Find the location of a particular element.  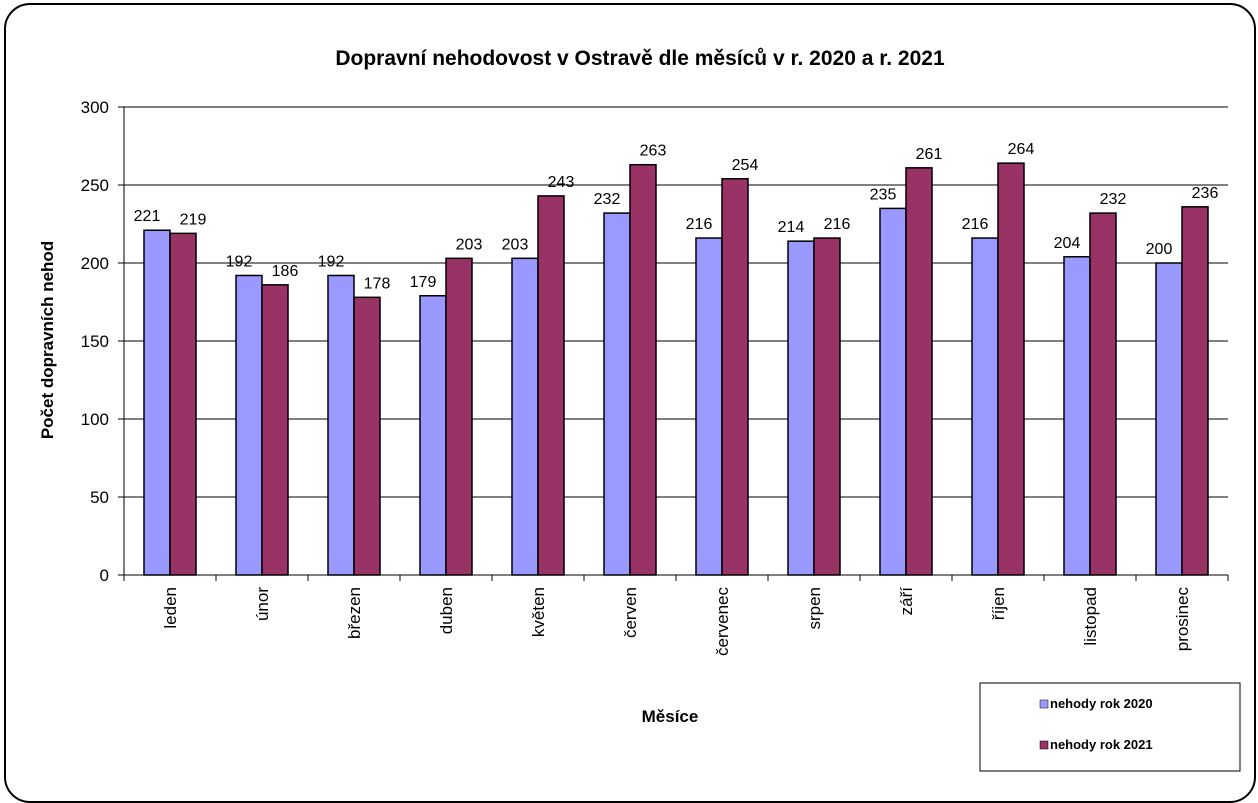

data-label: 264 is located at coordinates (1021, 149).